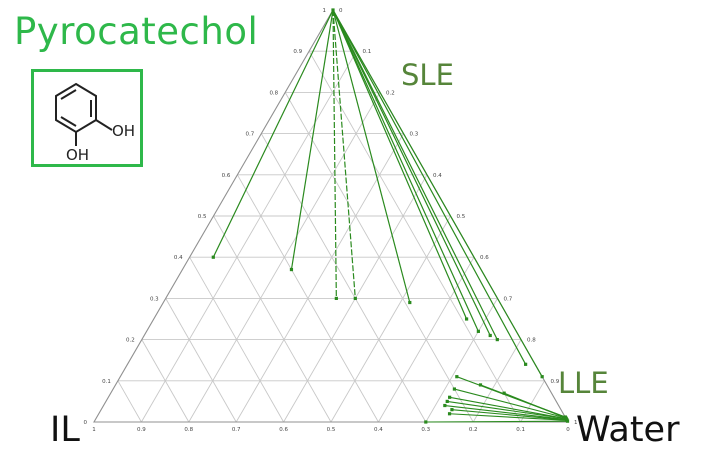 This screenshot has height=454, width=708. What do you see at coordinates (576, 423) in the screenshot?
I see `tick-label-right: 1` at bounding box center [576, 423].